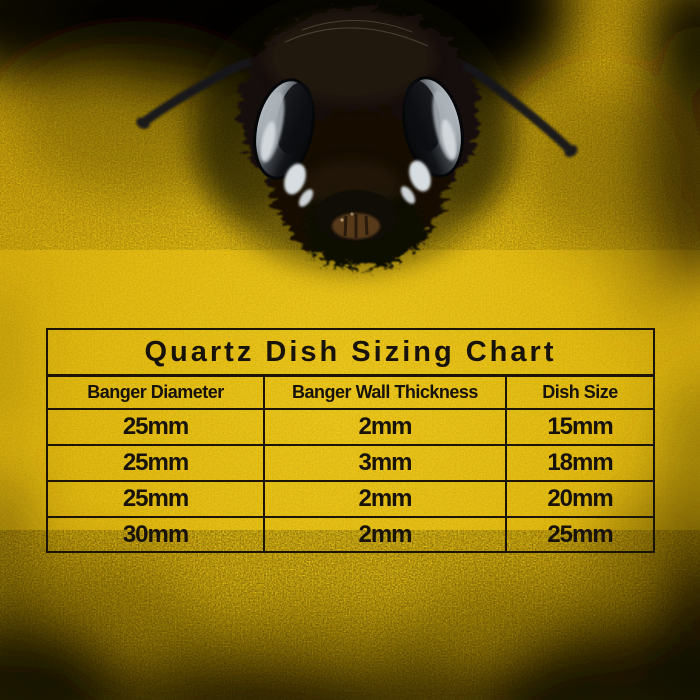 The image size is (700, 700). I want to click on cell-dish-size: 25mm, so click(580, 534).